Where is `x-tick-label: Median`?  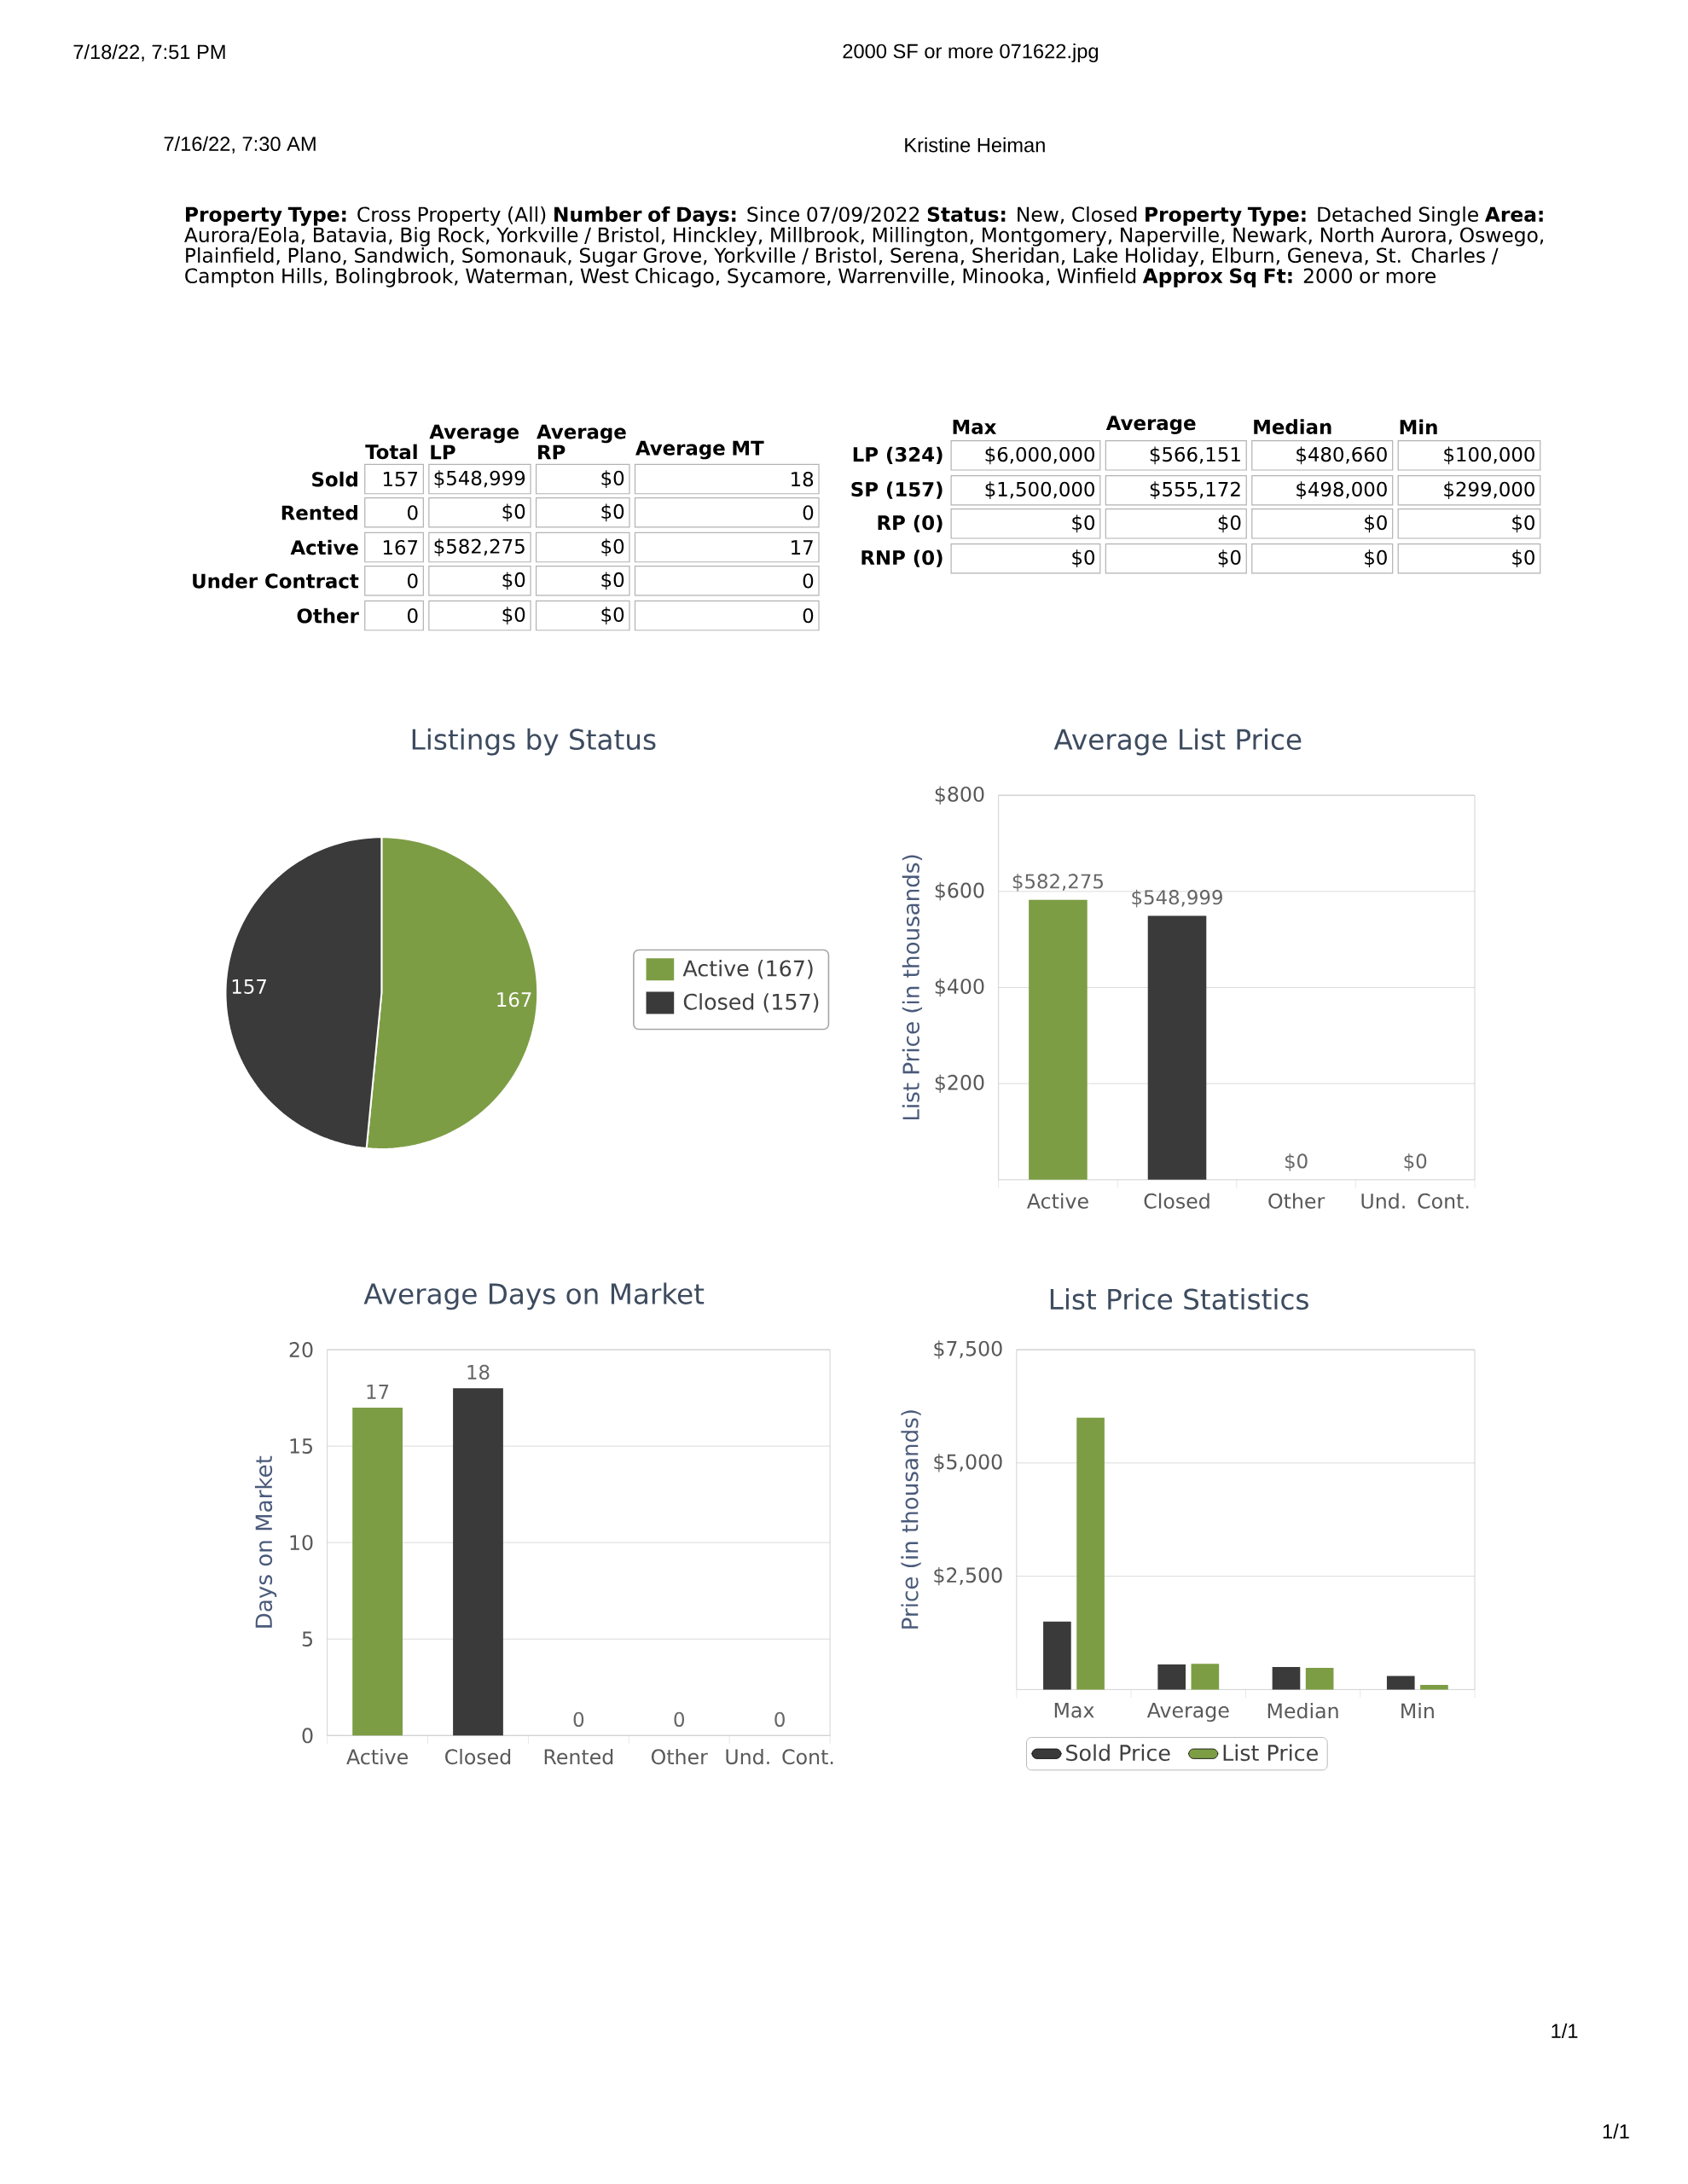 x-tick-label: Median is located at coordinates (1302, 1711).